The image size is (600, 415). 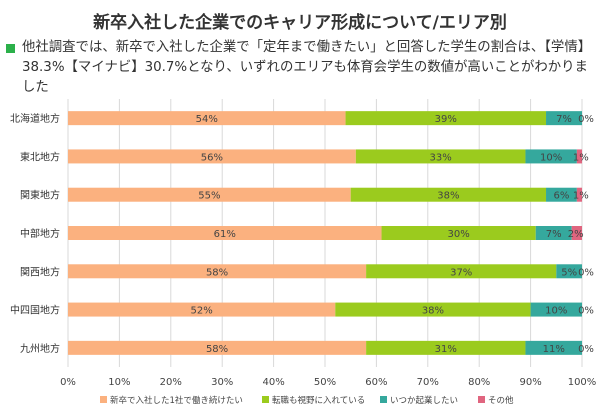 I want to click on x-tick-label: 10%, so click(x=119, y=382).